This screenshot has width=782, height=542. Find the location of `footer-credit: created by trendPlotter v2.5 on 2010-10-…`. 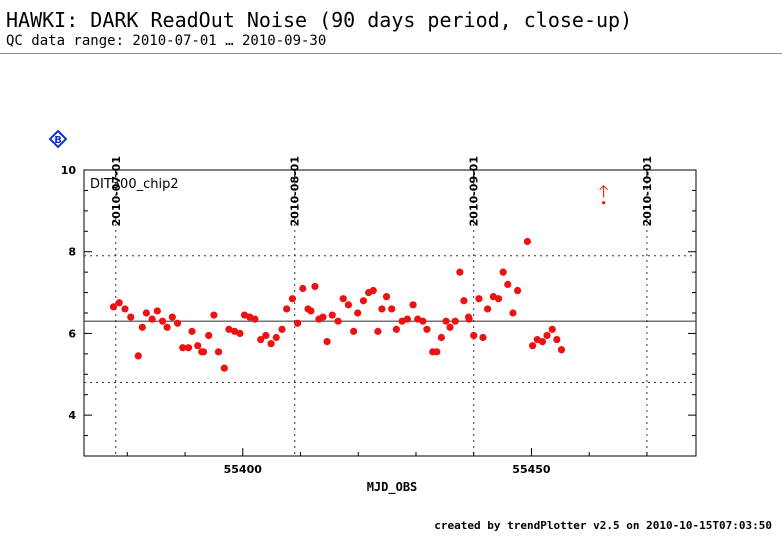

footer-credit: created by trendPlotter v2.5 on 2010-10-… is located at coordinates (603, 525).